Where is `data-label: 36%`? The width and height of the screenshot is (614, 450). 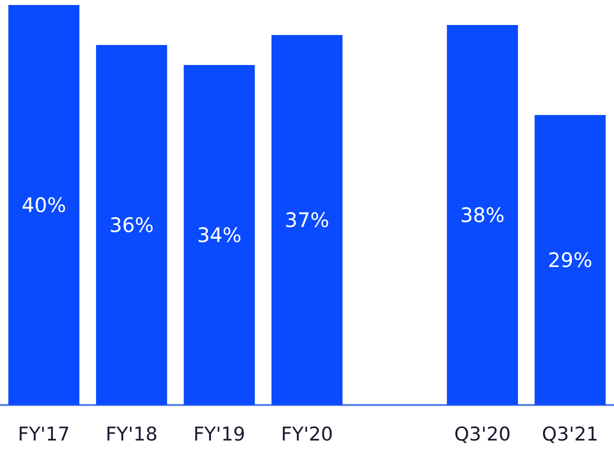
data-label: 36% is located at coordinates (131, 225).